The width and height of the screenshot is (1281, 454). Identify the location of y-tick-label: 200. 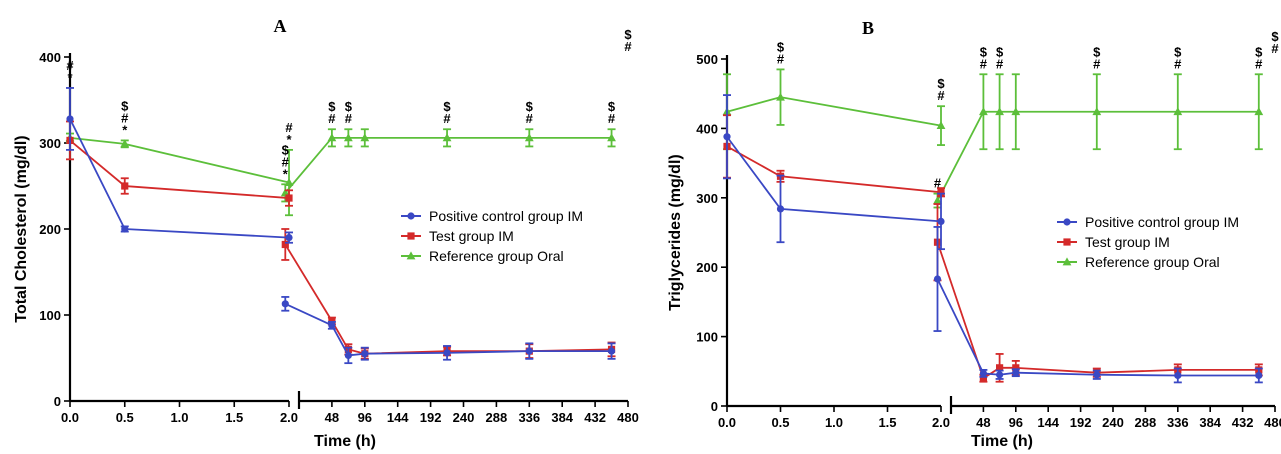
(50, 229).